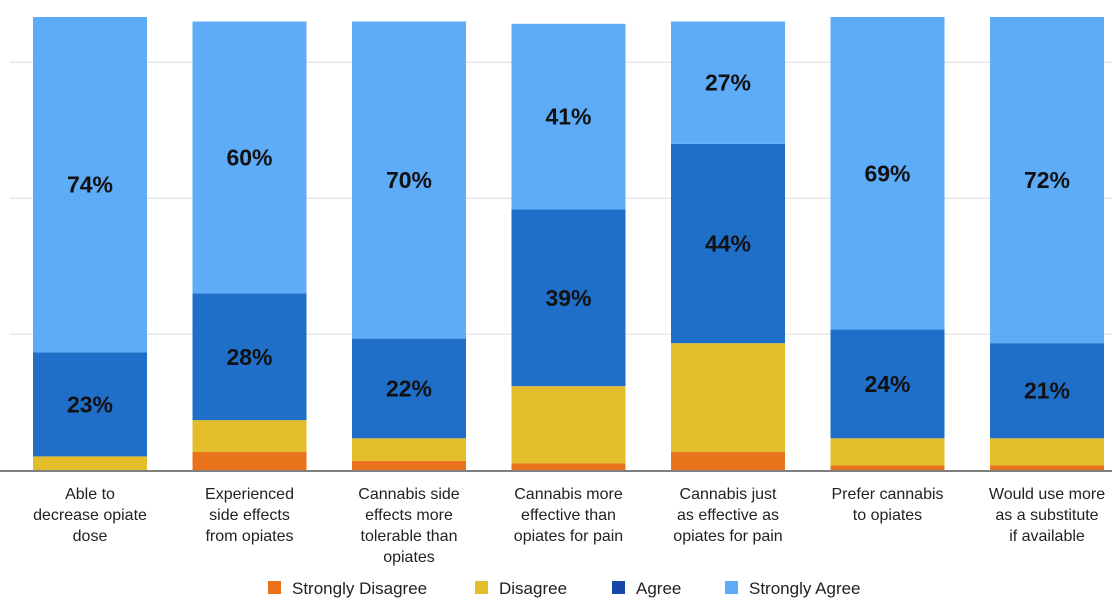 The height and width of the screenshot is (603, 1112). I want to click on data-label-strongly-agree-6: 72%, so click(1047, 180).